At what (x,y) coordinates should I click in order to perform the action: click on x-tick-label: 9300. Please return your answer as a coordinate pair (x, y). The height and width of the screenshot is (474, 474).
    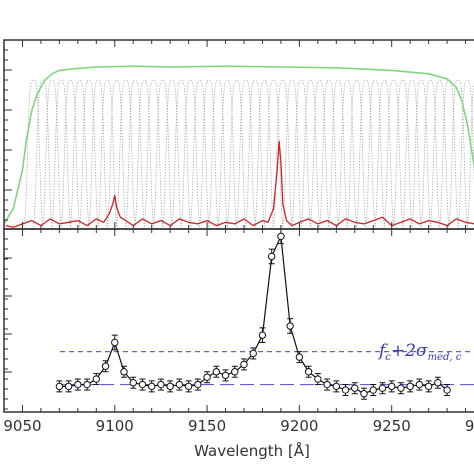
    Looking at the image, I should click on (469, 426).